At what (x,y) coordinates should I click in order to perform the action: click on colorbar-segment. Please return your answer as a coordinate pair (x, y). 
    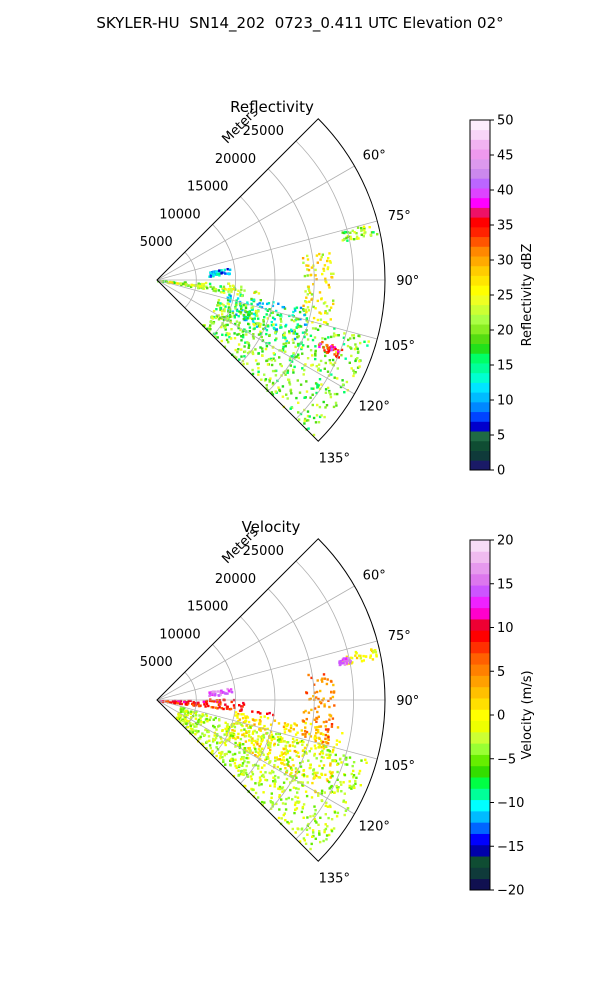
    Looking at the image, I should click on (480, 212).